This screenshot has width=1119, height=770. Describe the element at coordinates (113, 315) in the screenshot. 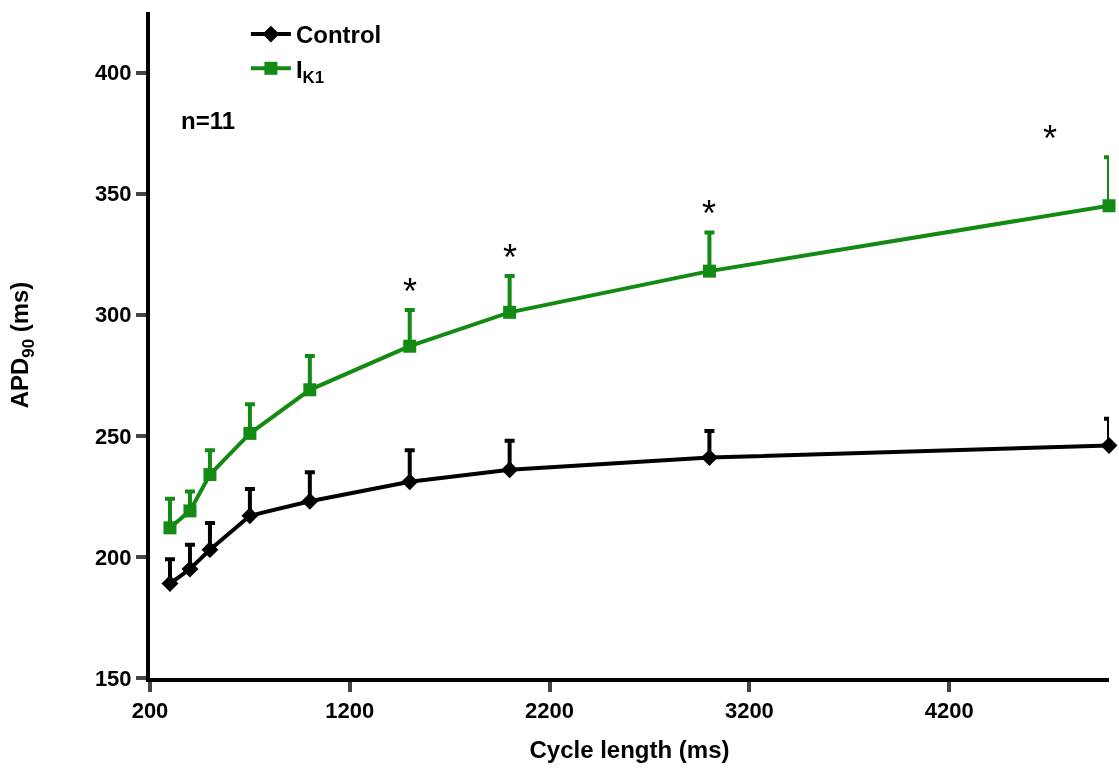

I see `y-tick-label: 300` at that location.